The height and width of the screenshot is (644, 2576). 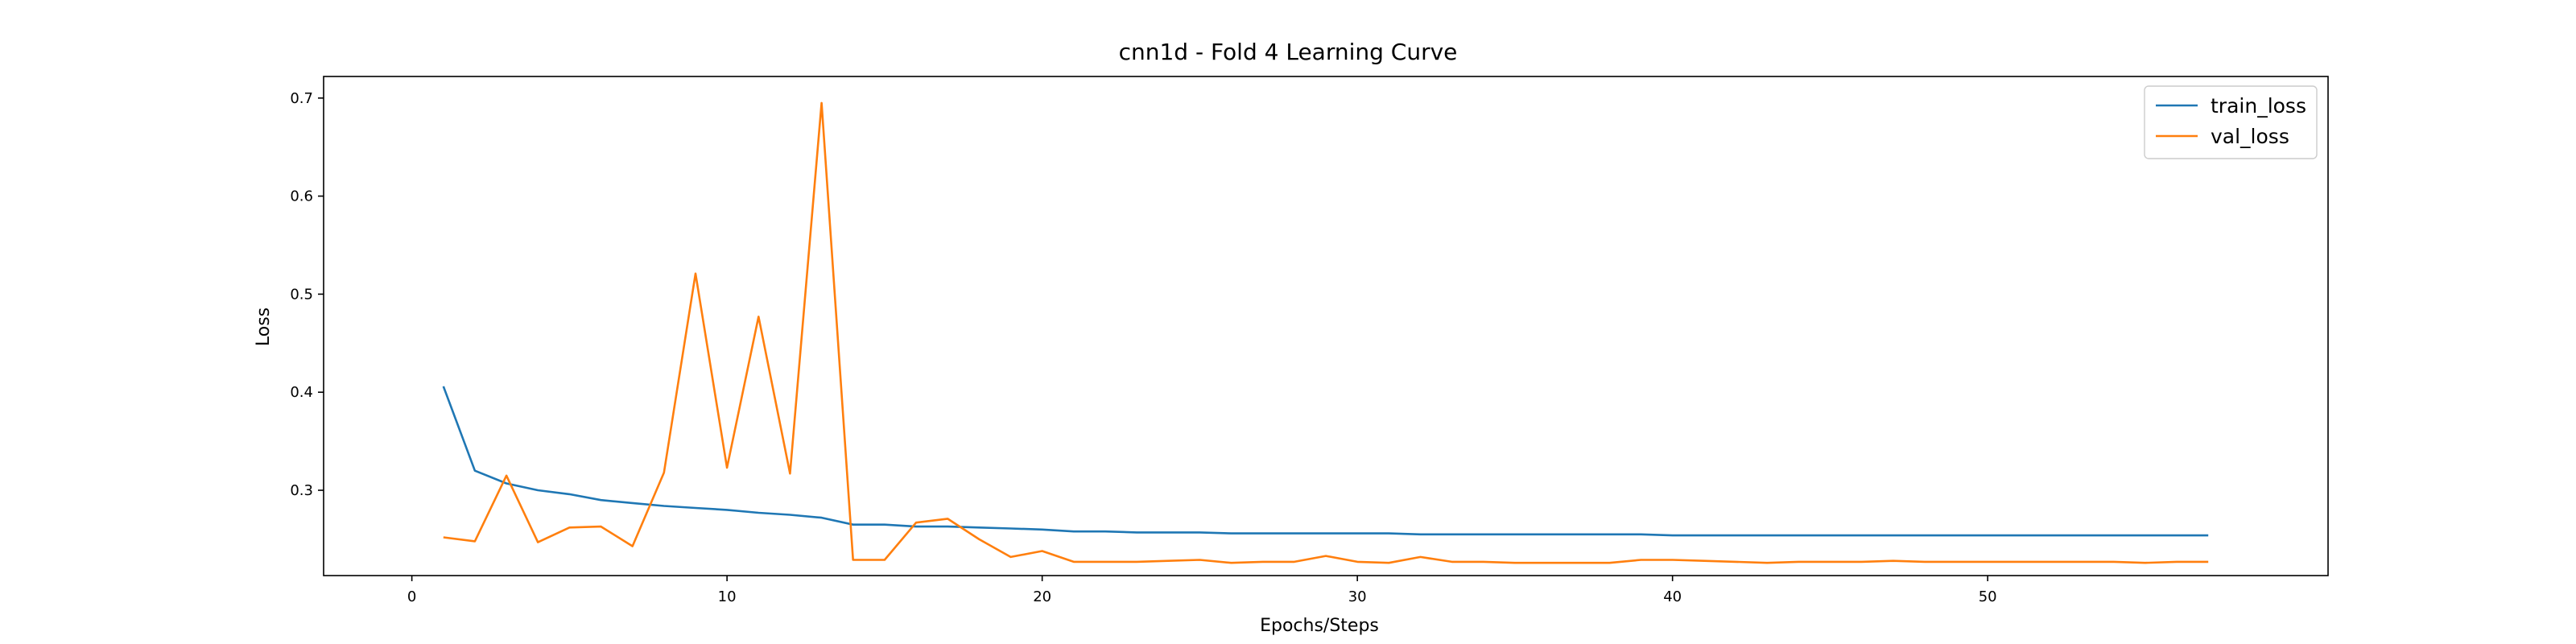 I want to click on x-tick-label: 20, so click(x=1042, y=596).